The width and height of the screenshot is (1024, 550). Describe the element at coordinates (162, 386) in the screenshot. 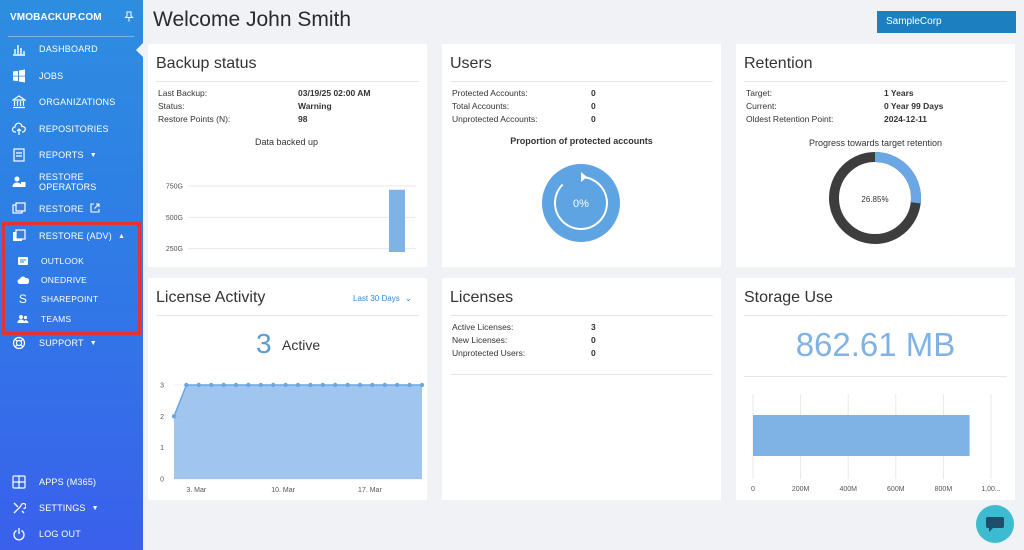

I see `y-tick-label: 3` at that location.